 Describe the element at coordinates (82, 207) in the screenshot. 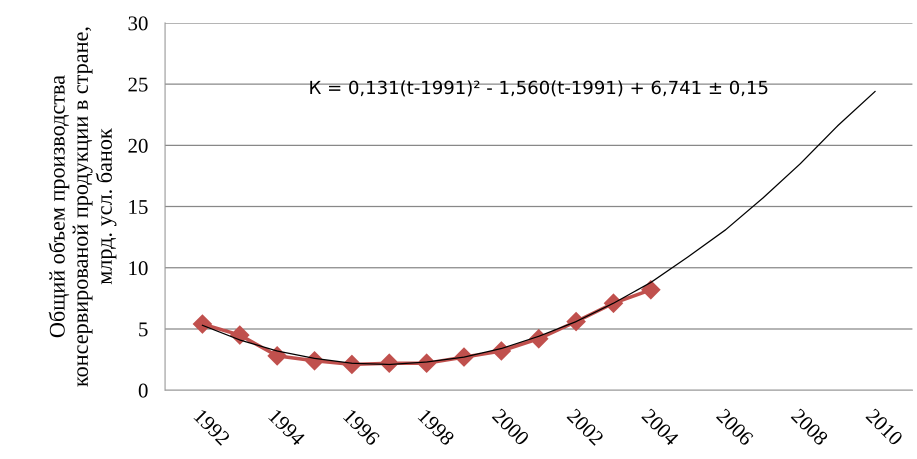

I see `y-axis-title: Общий объем производства консервированой продукции в стране, млрд. усл. банок` at that location.